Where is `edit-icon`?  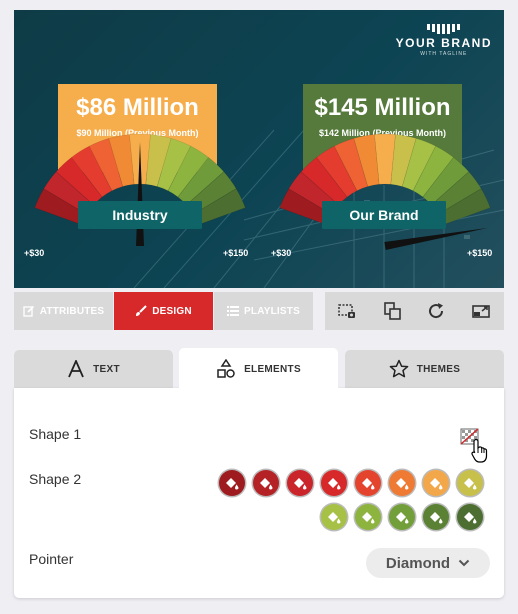 edit-icon is located at coordinates (28, 311).